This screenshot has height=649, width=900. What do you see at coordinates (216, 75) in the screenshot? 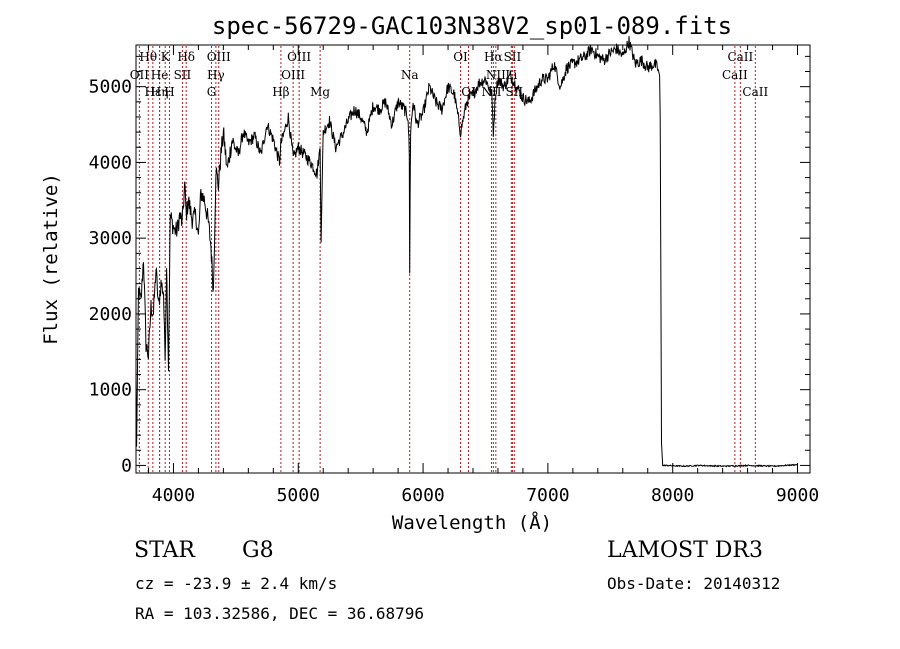
I see `spectral-line-label-10: Hγ` at bounding box center [216, 75].